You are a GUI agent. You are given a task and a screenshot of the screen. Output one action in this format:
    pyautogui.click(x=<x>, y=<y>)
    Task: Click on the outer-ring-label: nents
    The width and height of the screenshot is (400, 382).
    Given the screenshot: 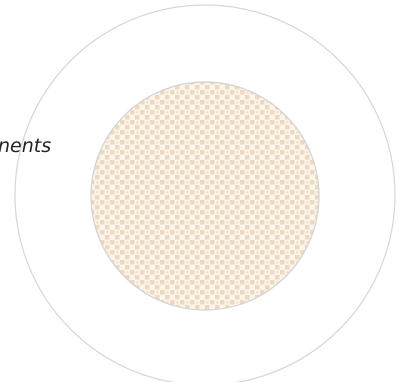 What is the action you would take?
    pyautogui.click(x=25, y=146)
    